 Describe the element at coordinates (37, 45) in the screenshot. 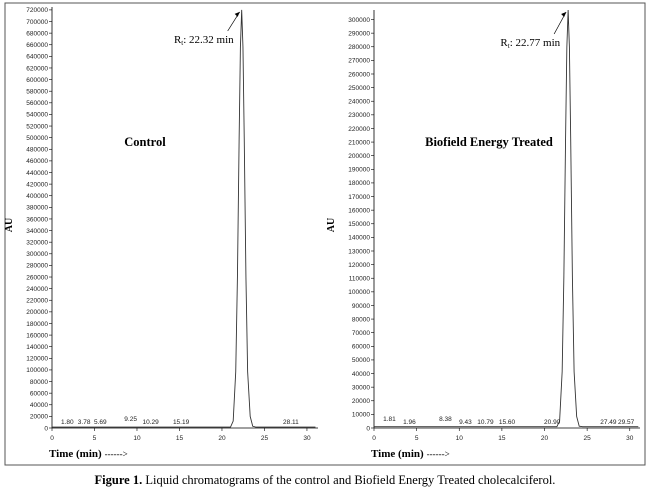

I see `y-tick-label: 660000` at that location.